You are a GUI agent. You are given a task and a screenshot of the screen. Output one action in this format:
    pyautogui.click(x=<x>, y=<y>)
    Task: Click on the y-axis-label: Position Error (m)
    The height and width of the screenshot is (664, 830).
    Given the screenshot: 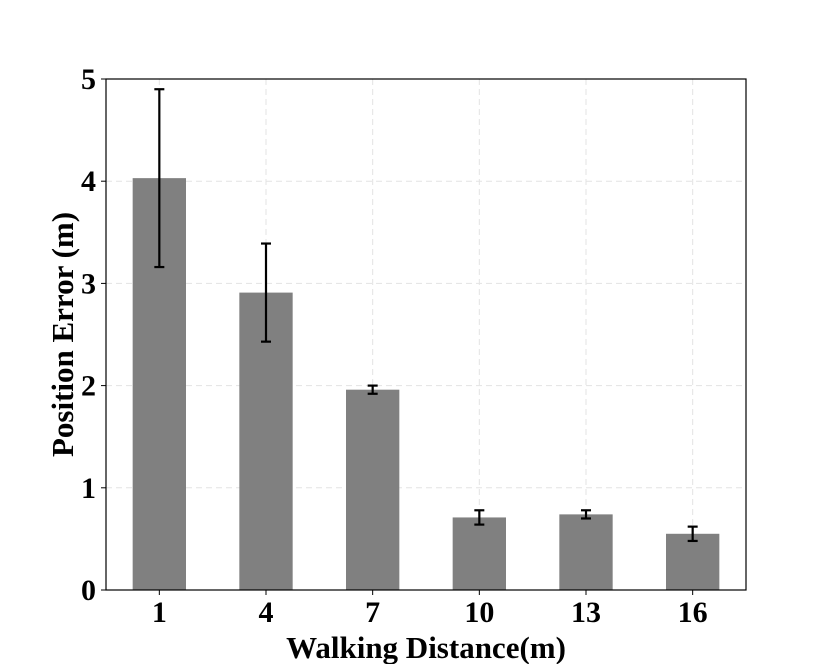 What is the action you would take?
    pyautogui.click(x=62, y=334)
    